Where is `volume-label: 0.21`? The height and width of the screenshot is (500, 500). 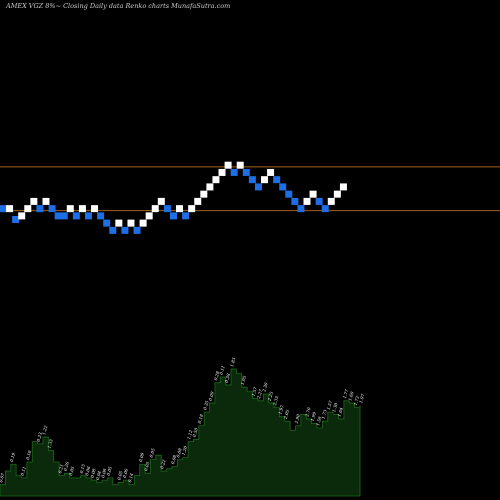 volume-label: 0.21 is located at coordinates (60, 469).